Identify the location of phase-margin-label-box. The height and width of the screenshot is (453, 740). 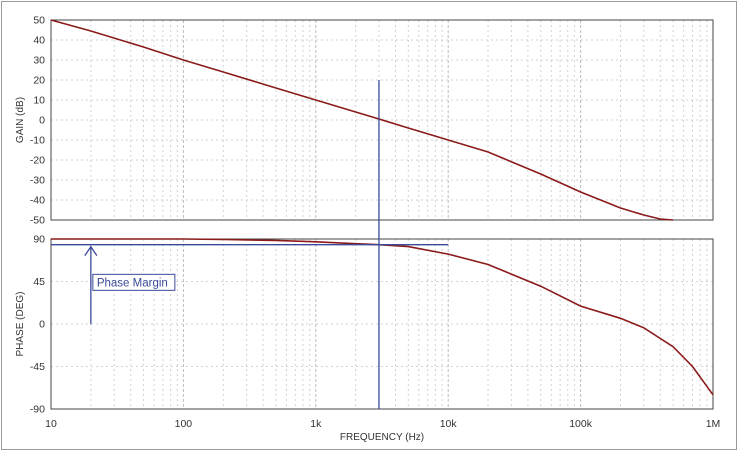
(134, 282).